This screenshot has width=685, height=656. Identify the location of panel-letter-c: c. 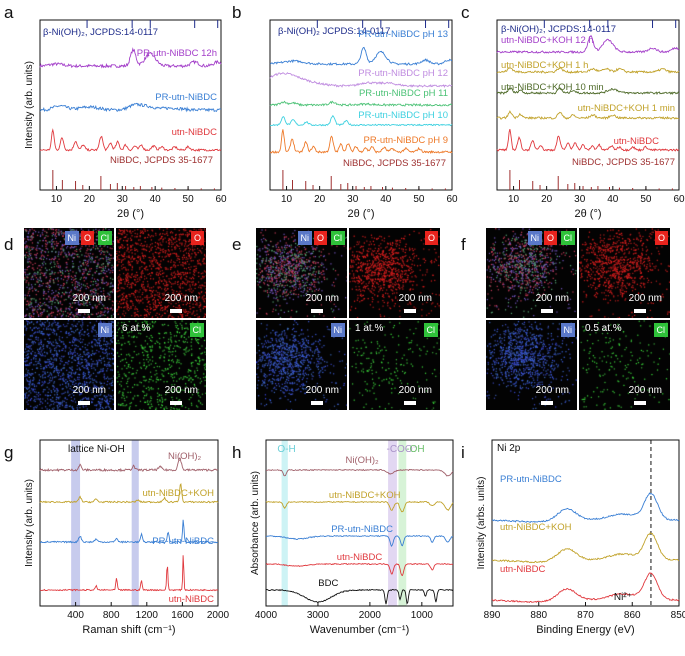
(465, 12).